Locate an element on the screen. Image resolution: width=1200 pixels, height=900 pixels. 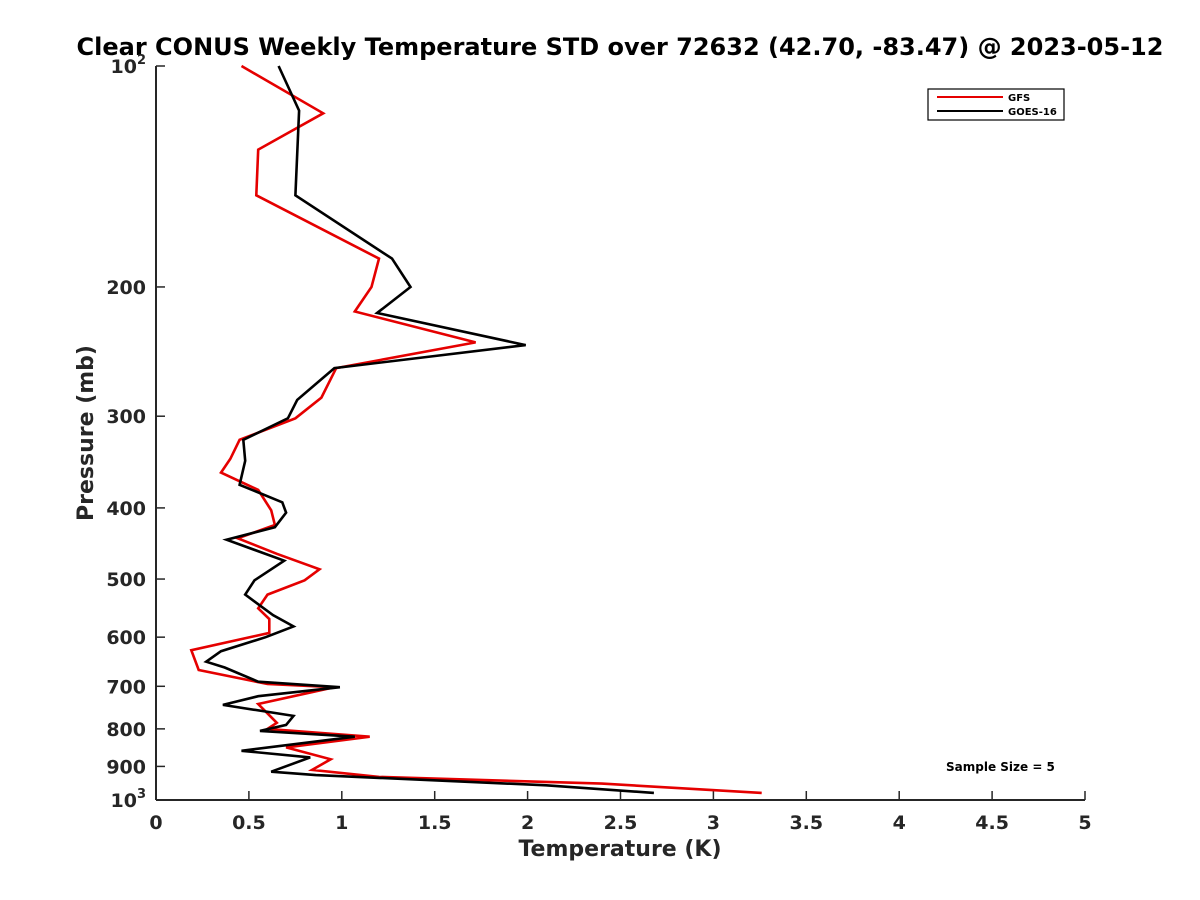
x-tick-label: 1.5 is located at coordinates (435, 823).